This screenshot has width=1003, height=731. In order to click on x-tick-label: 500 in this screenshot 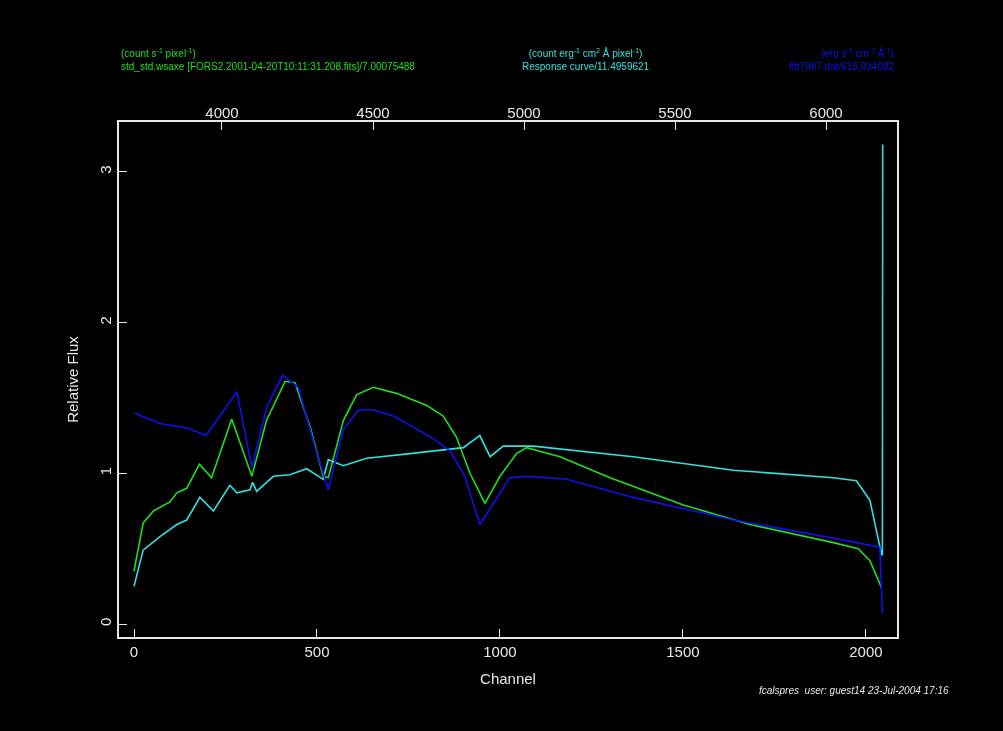, I will do `click(317, 651)`.